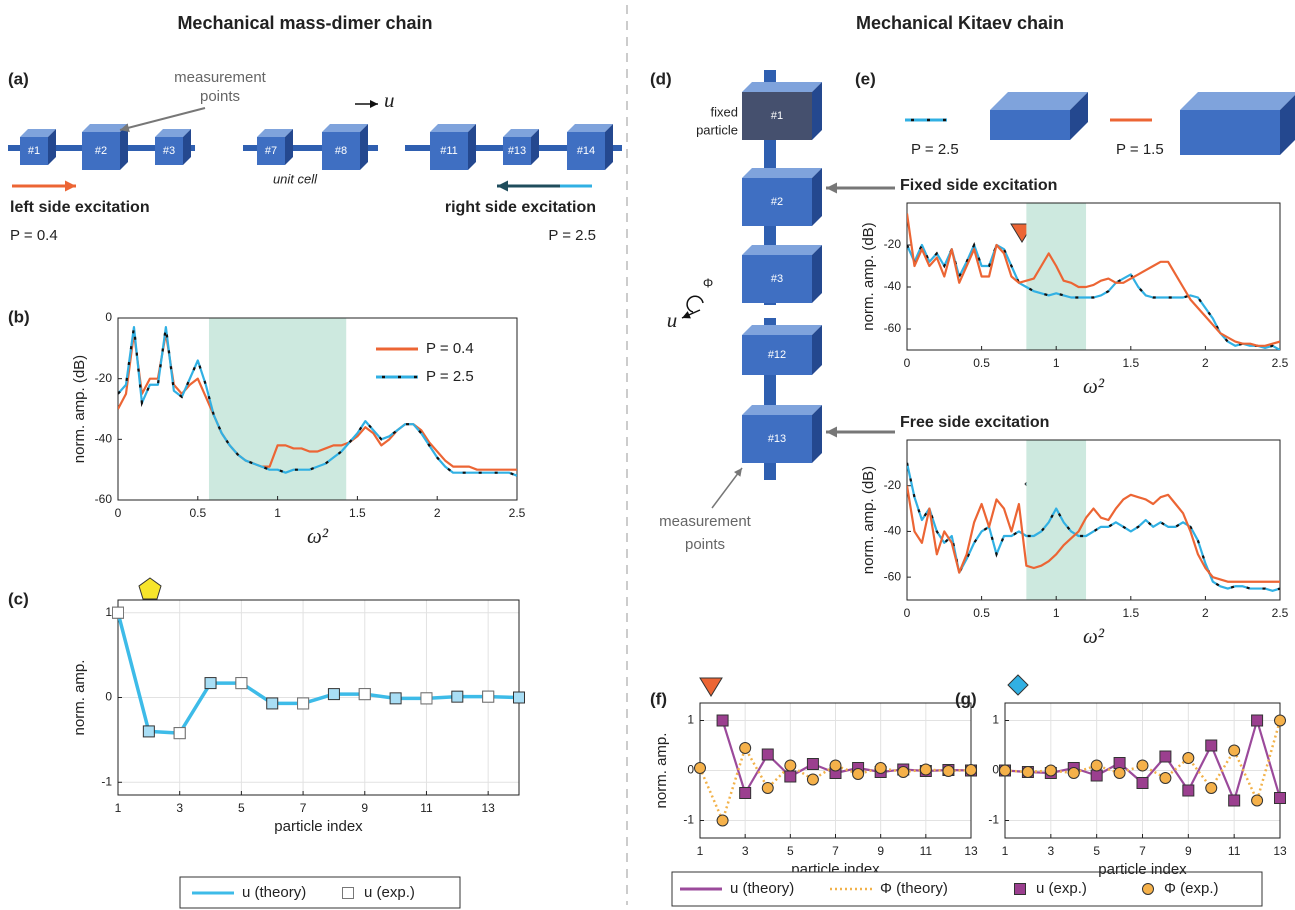 The width and height of the screenshot is (1295, 910). I want to click on y-tick-label: 1, so click(690, 720).